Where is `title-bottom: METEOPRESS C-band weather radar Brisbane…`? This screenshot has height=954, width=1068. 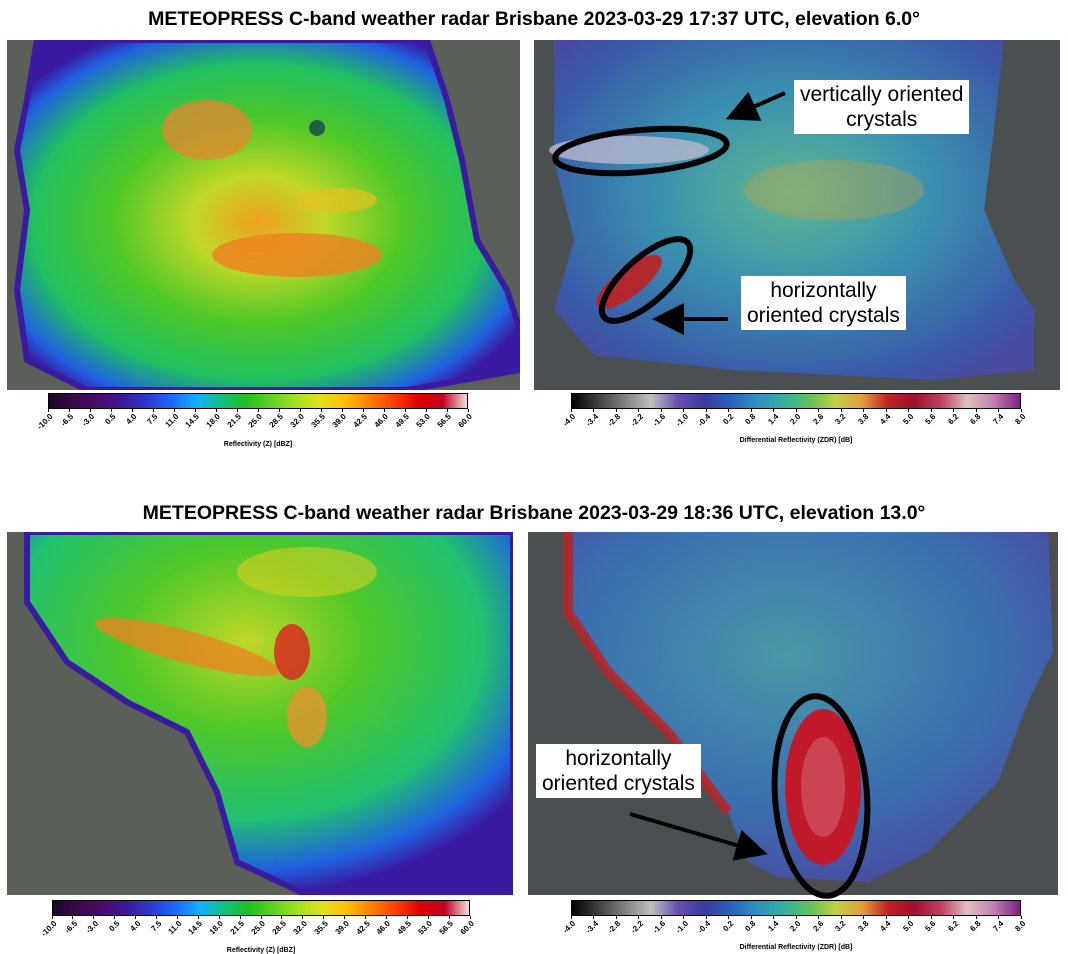 title-bottom: METEOPRESS C-band weather radar Brisbane… is located at coordinates (534, 513).